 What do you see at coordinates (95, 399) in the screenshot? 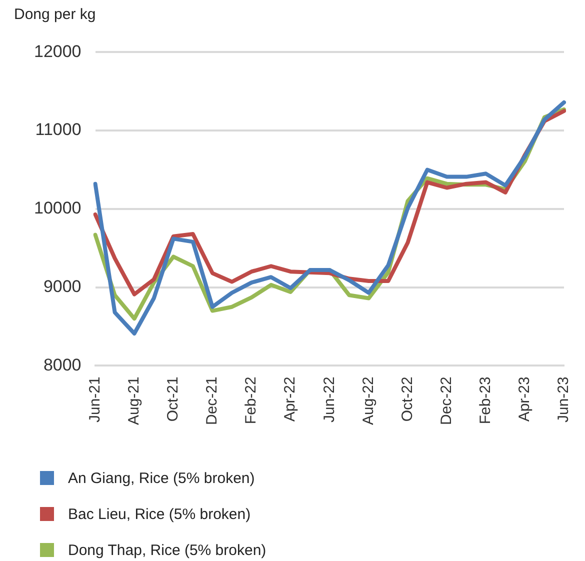
I see `x-tick-label: Jun-21` at bounding box center [95, 399].